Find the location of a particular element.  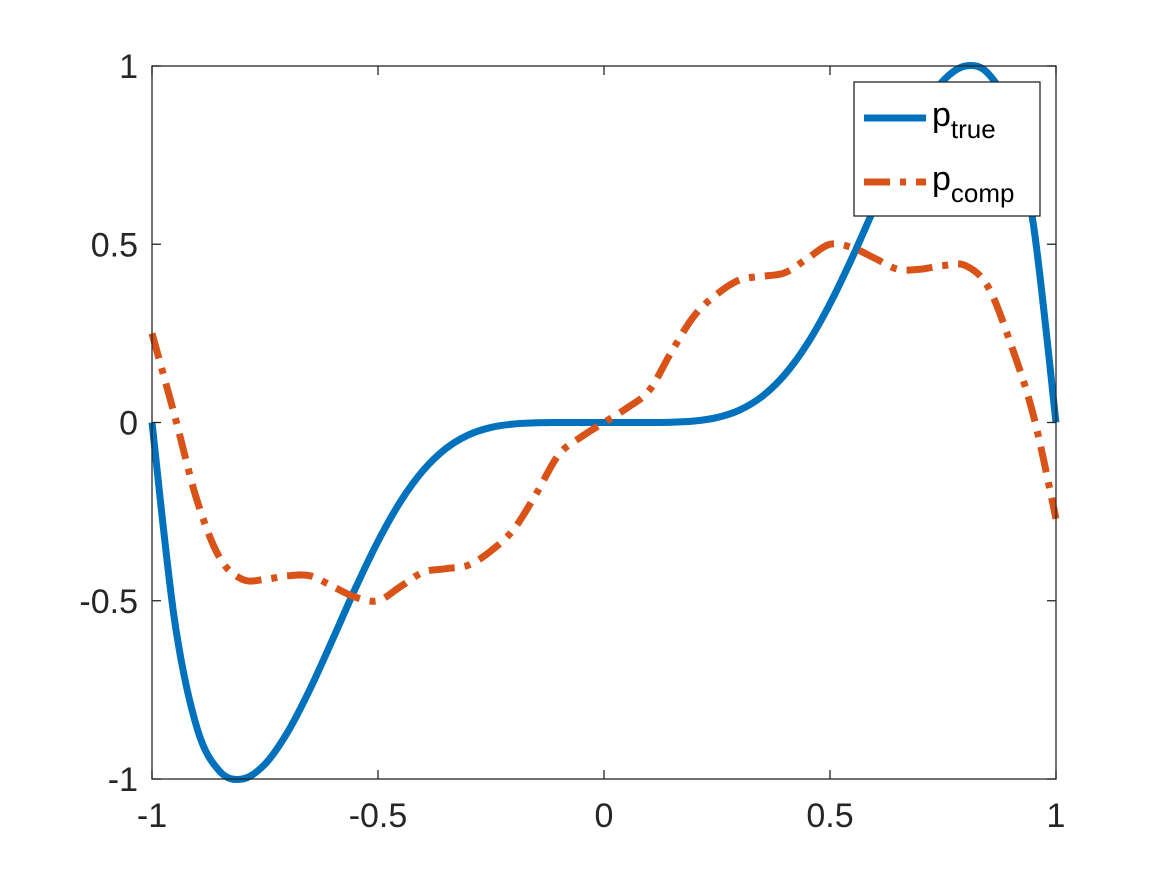

legend-entry-true: ptrue is located at coordinates (964, 120).